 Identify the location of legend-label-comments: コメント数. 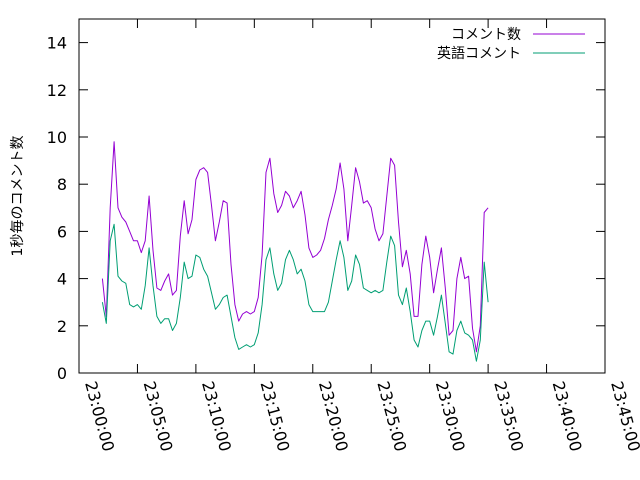
(486, 35).